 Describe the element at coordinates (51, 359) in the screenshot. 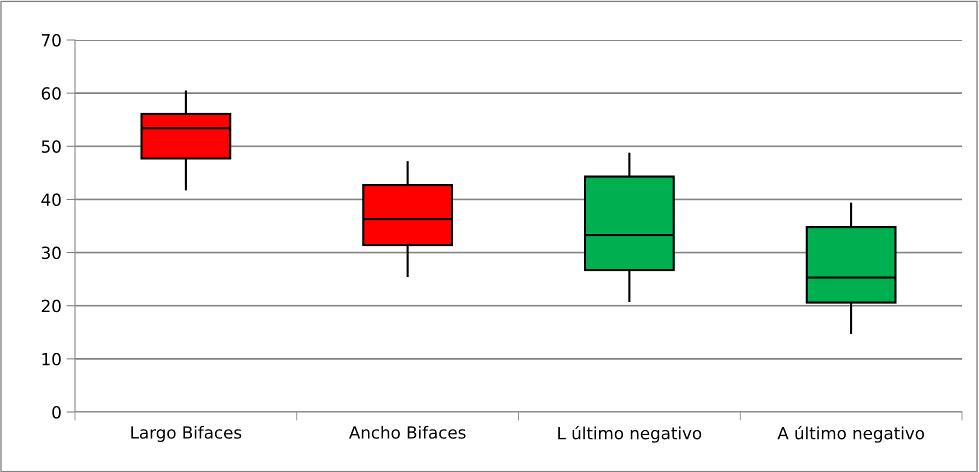

I see `y-tick-label: 10` at that location.